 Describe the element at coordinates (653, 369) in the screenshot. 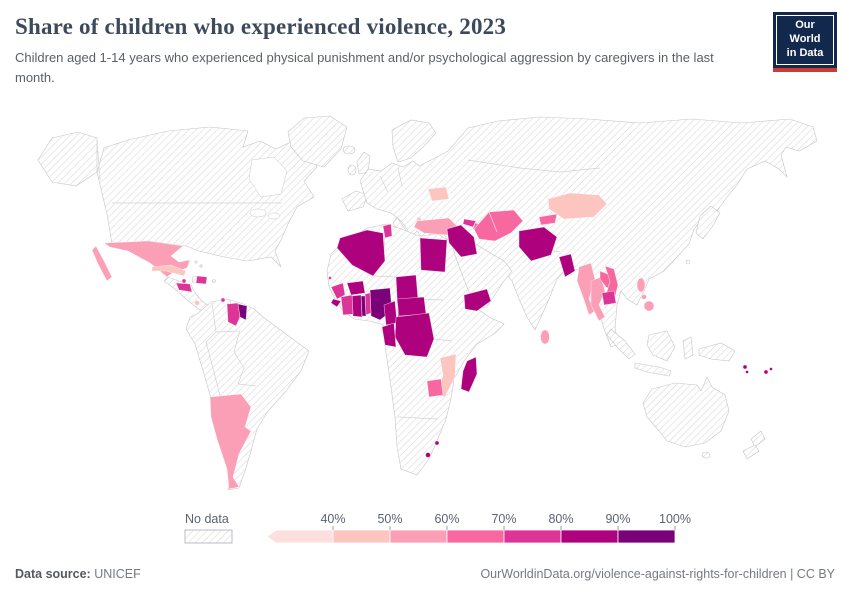

I see `landmass-java` at that location.